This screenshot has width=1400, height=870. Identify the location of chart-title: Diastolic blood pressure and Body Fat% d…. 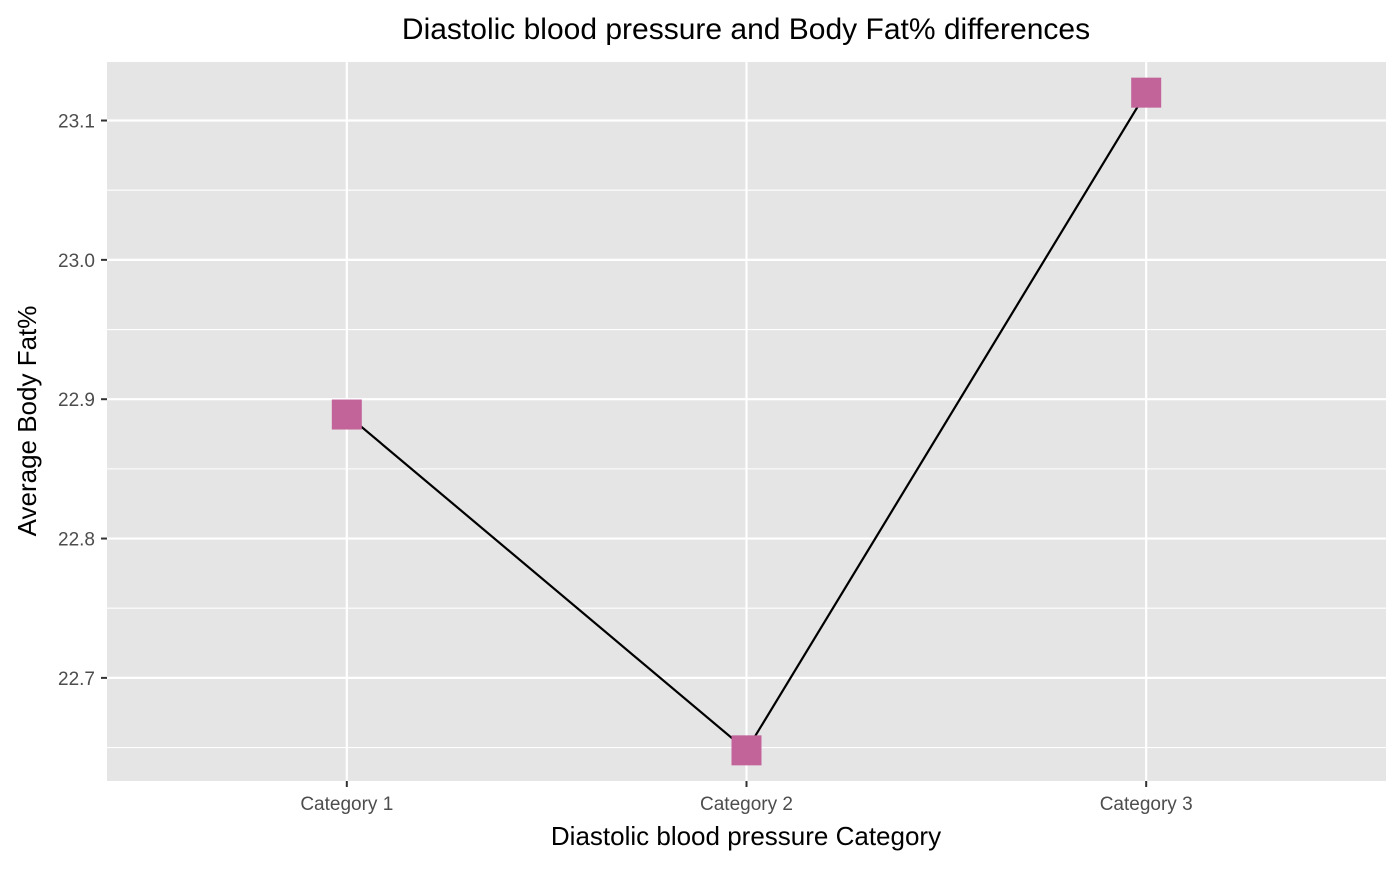
(746, 29).